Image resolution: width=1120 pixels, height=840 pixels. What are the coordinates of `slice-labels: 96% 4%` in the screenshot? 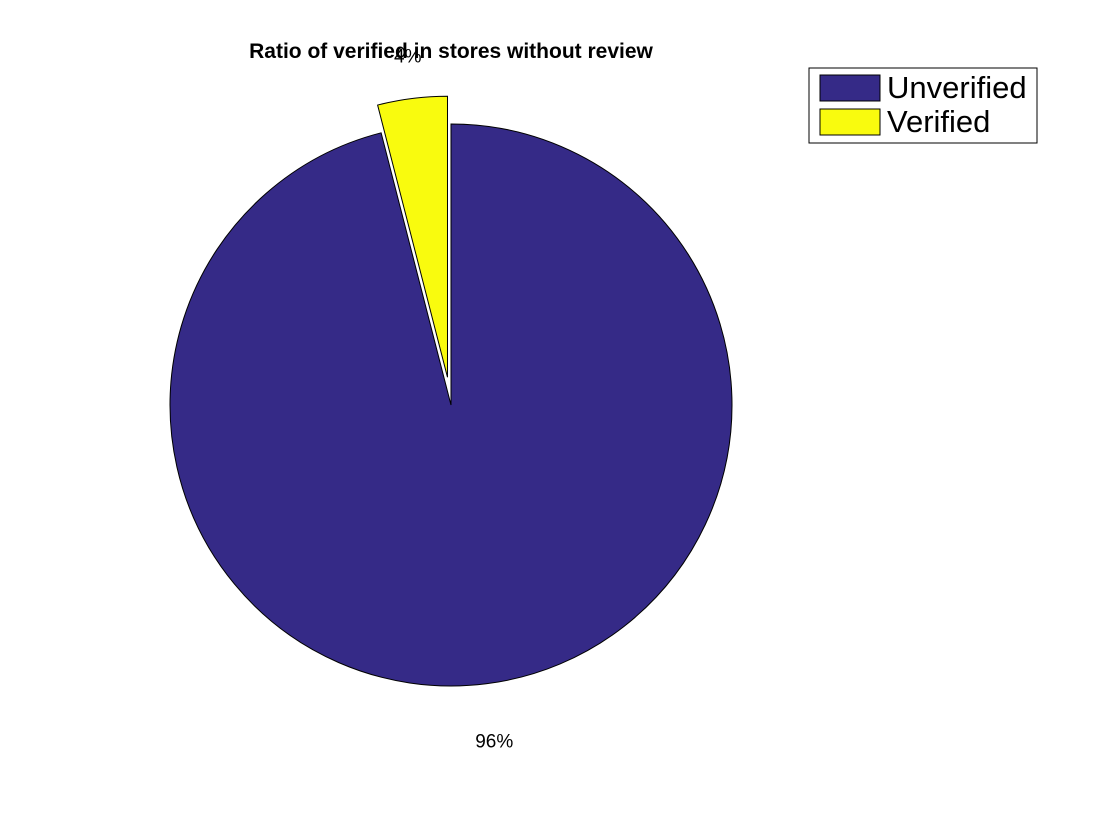 It's located at (453, 400).